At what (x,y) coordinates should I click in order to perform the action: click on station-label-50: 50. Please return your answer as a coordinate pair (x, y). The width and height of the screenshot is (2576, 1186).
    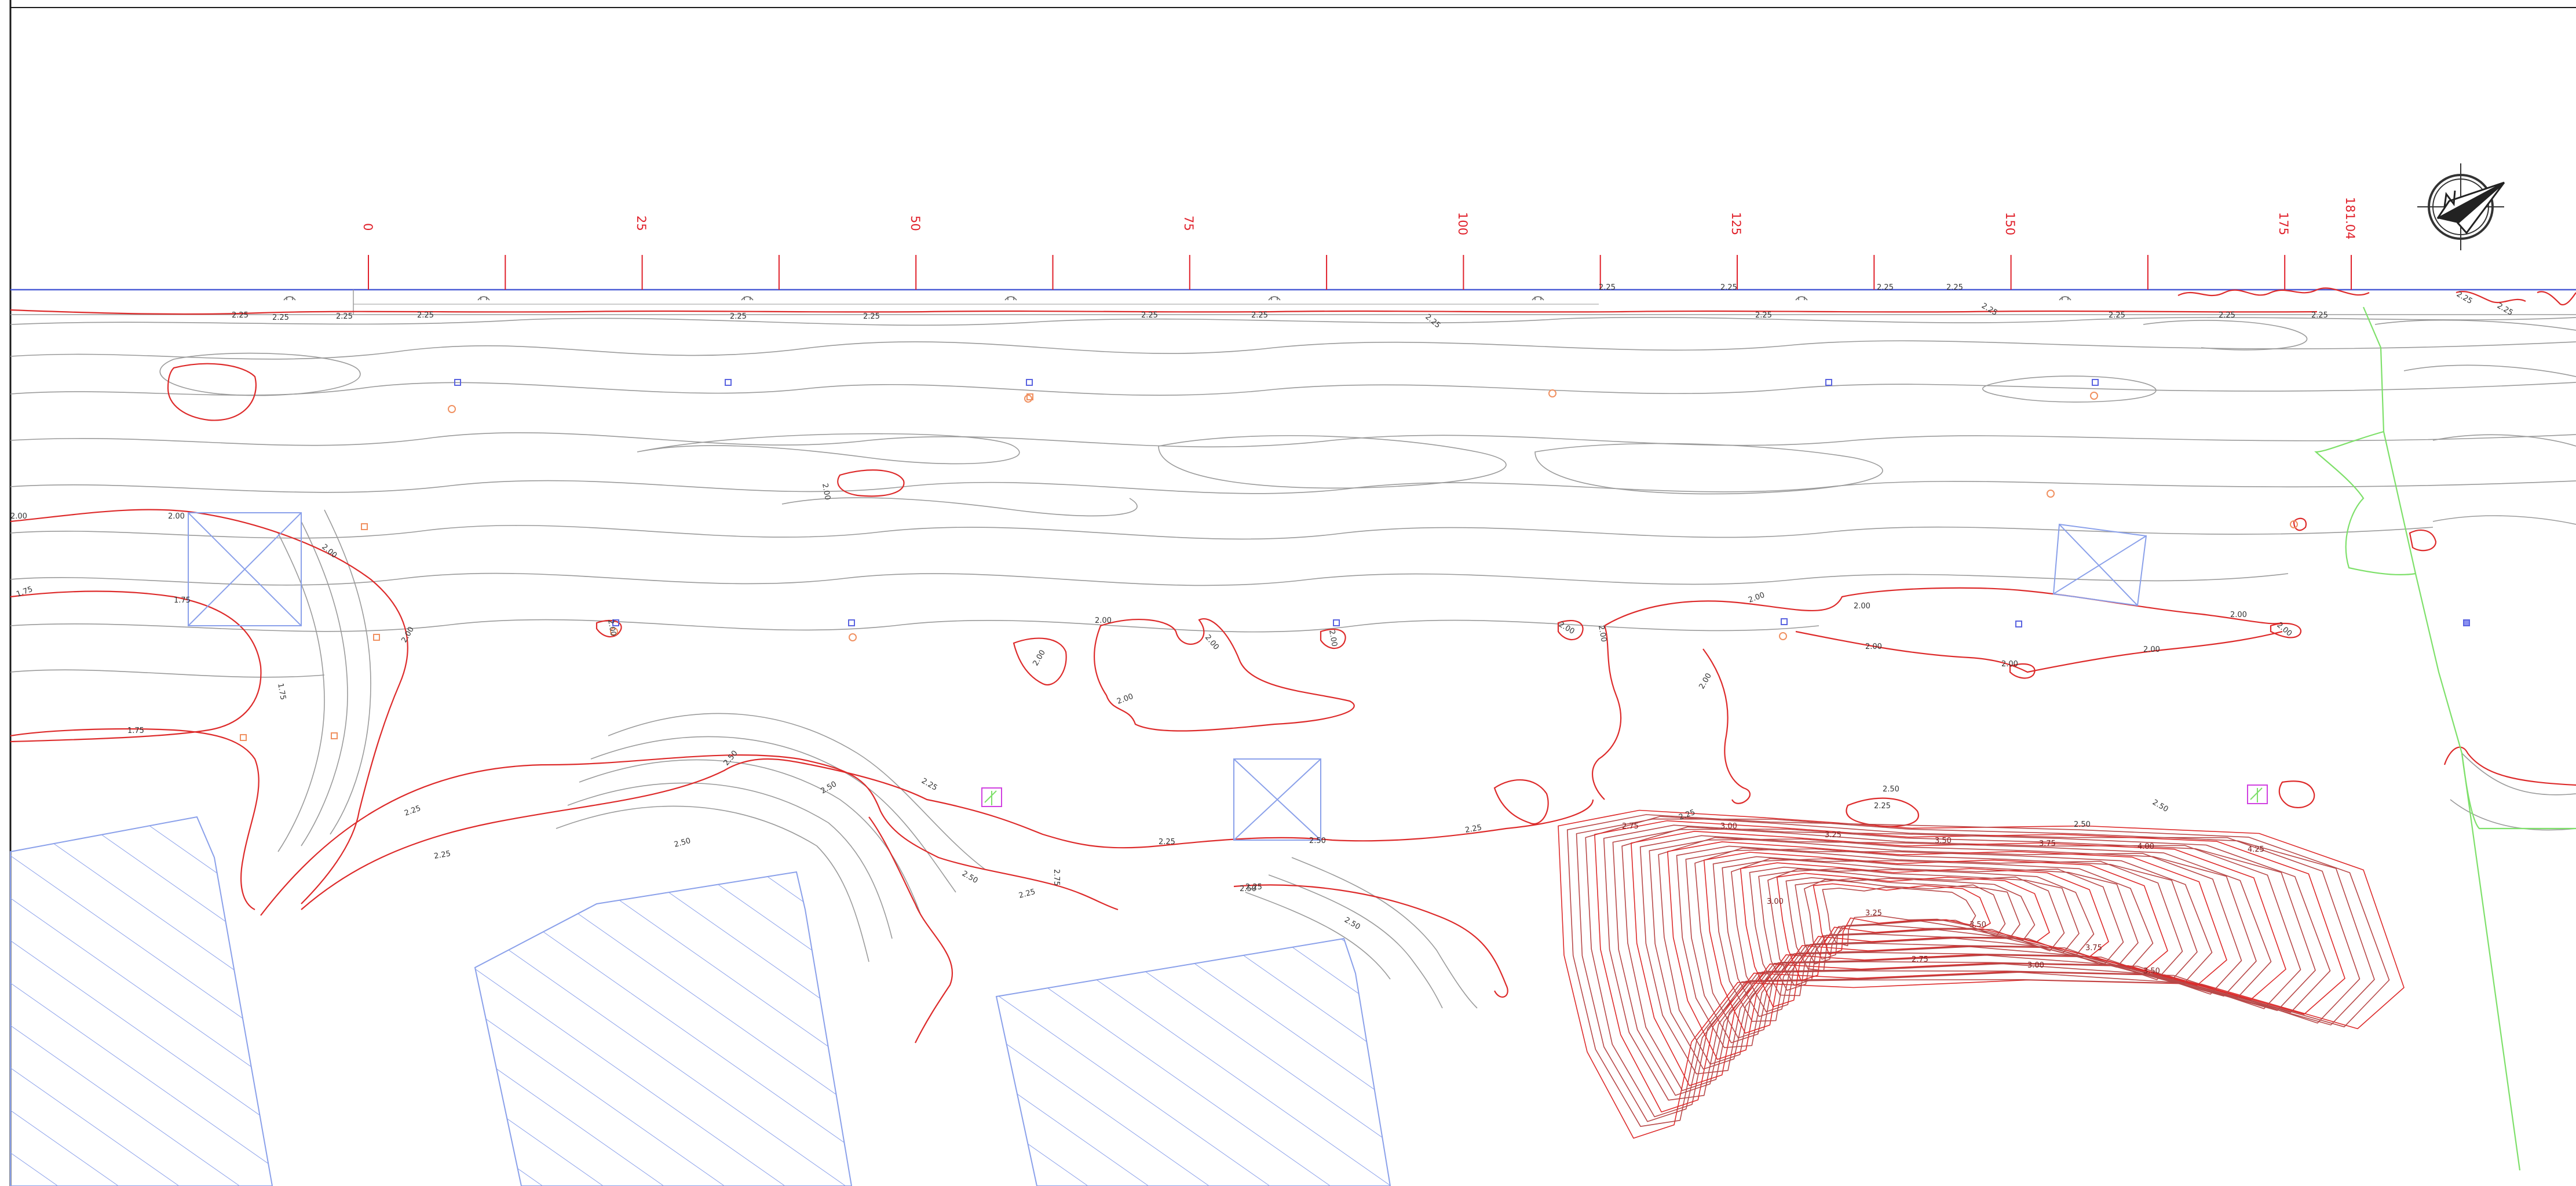
    Looking at the image, I should click on (915, 224).